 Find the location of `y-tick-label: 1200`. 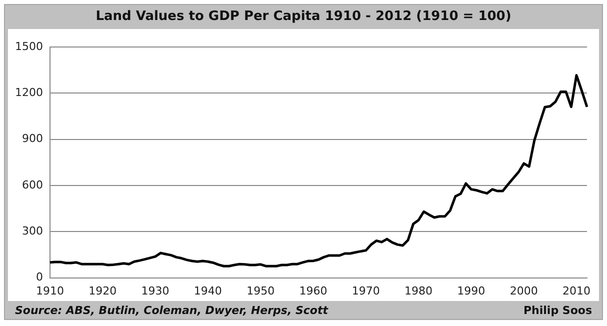

y-tick-label: 1200 is located at coordinates (28, 93).